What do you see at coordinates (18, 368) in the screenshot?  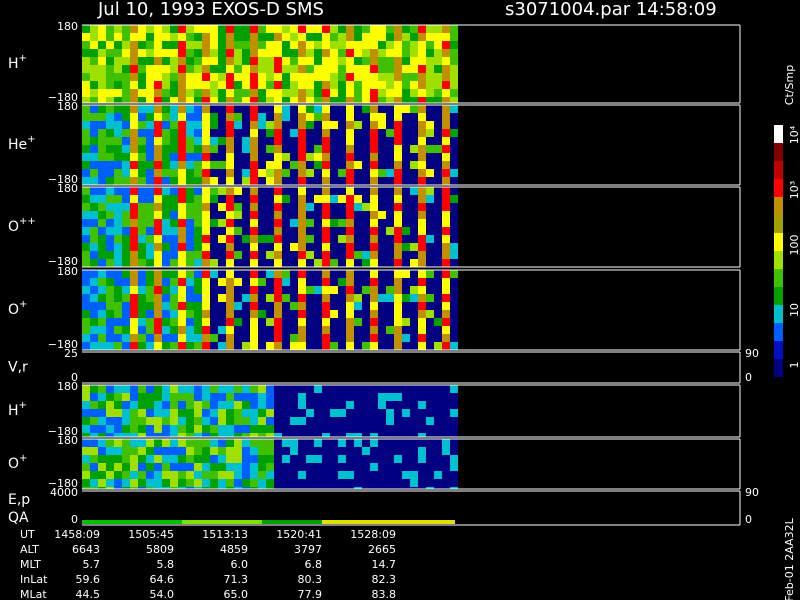 I see `panel-label: V,r` at bounding box center [18, 368].